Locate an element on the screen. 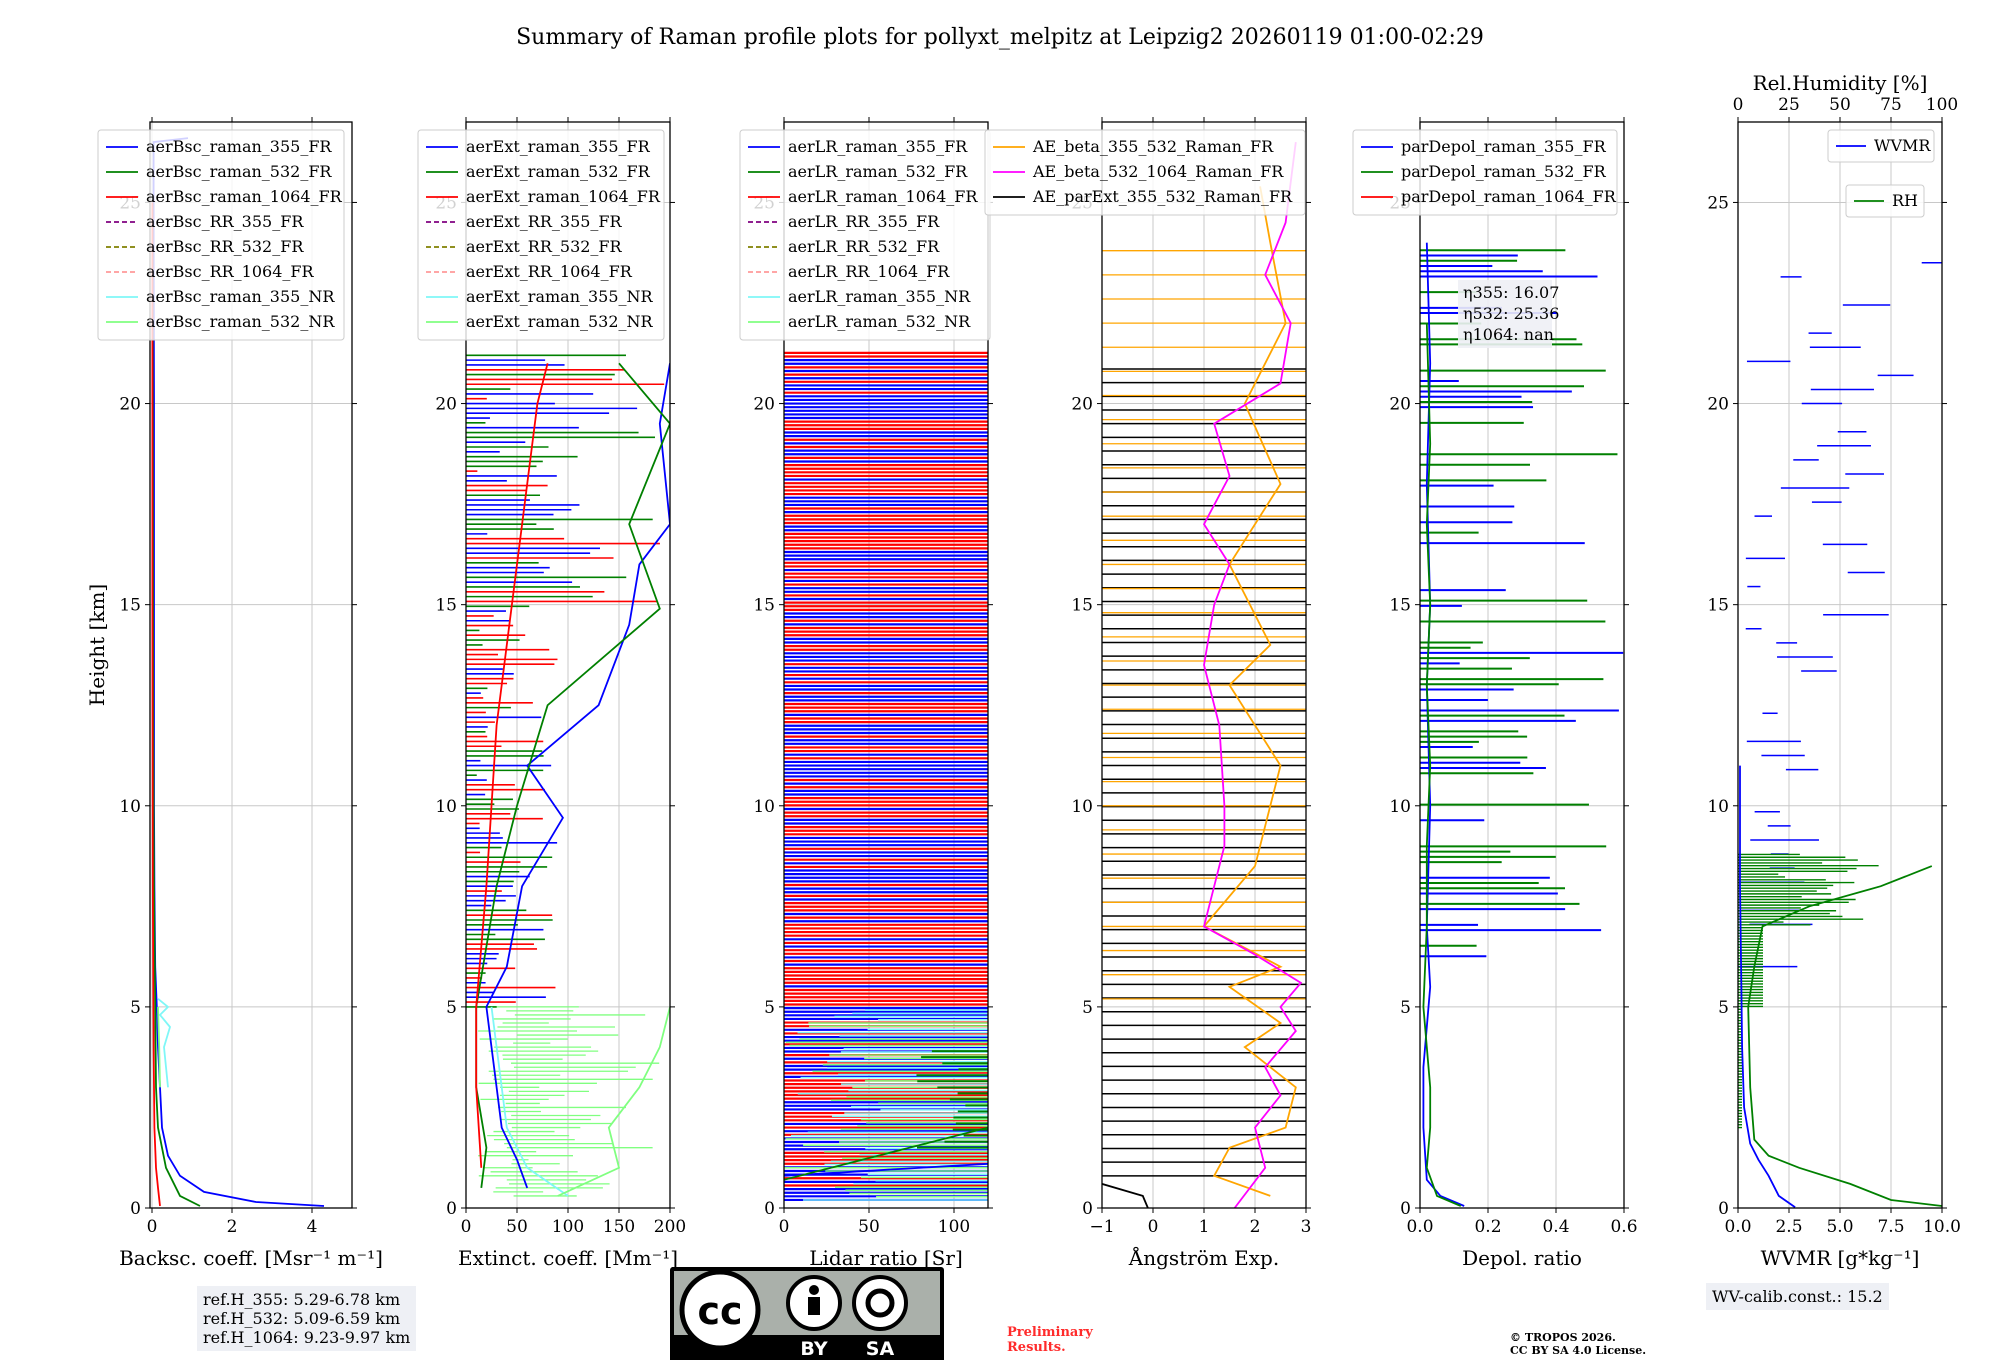 Image resolution: width=2000 pixels, height=1364 pixels. y-tick-label: 25 is located at coordinates (1718, 203).